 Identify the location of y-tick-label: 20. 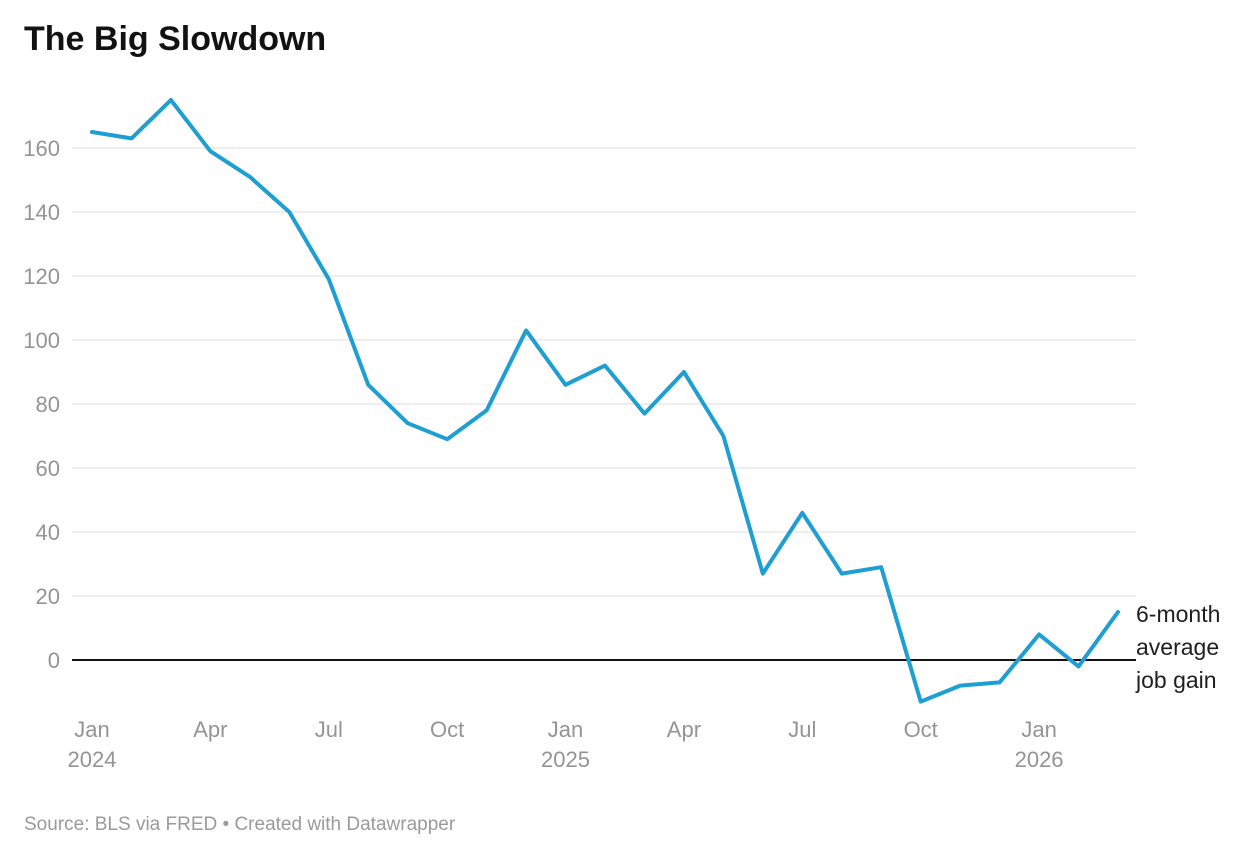
(48, 596).